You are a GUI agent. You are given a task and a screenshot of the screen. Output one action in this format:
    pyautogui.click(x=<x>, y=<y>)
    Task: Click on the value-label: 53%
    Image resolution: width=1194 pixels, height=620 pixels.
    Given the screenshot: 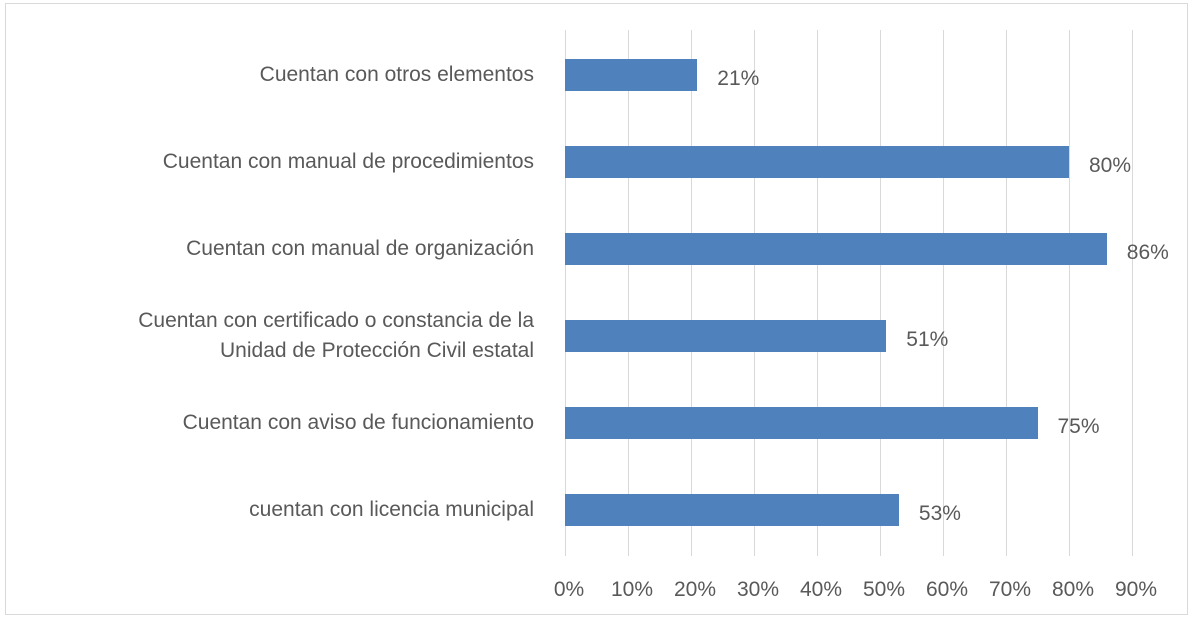 What is the action you would take?
    pyautogui.click(x=939, y=513)
    